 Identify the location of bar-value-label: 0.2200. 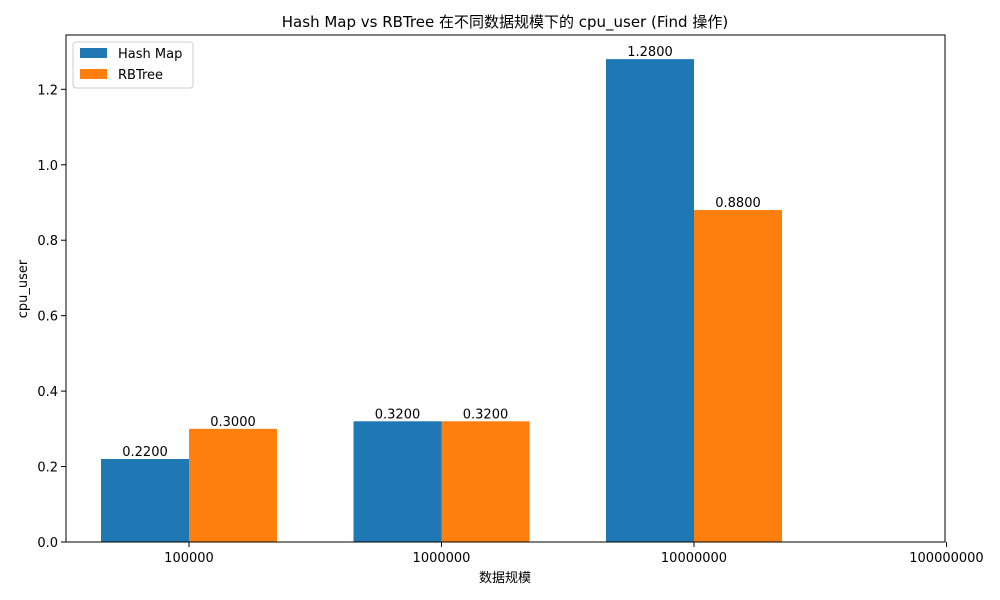
(145, 452).